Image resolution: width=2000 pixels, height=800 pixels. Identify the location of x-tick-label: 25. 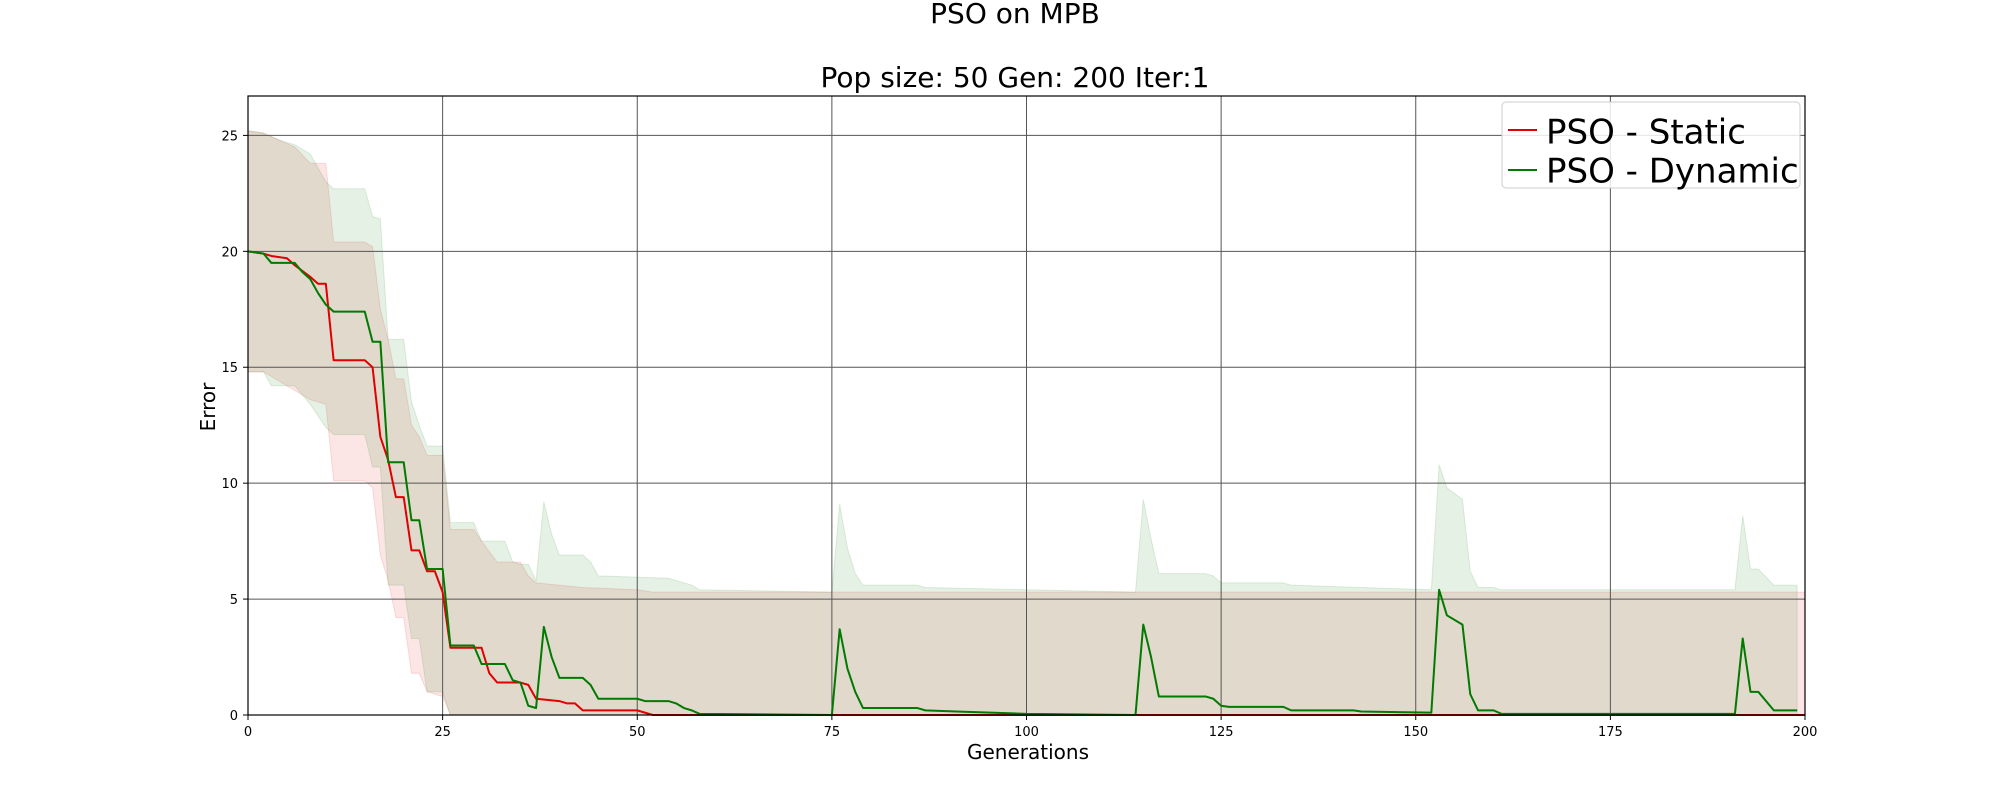
(442, 732).